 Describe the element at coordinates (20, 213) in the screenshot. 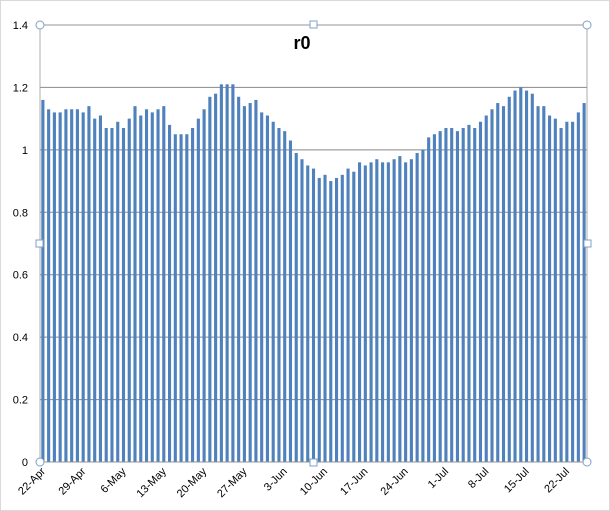

I see `y-tick-label: 0.8` at that location.